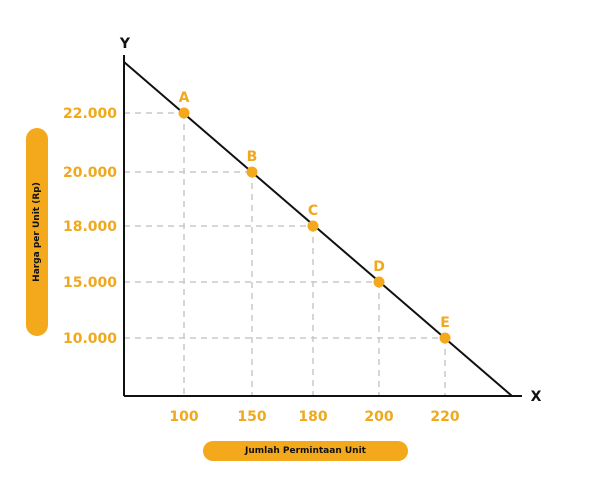  What do you see at coordinates (90, 114) in the screenshot?
I see `y-tick-label: 22.000` at bounding box center [90, 114].